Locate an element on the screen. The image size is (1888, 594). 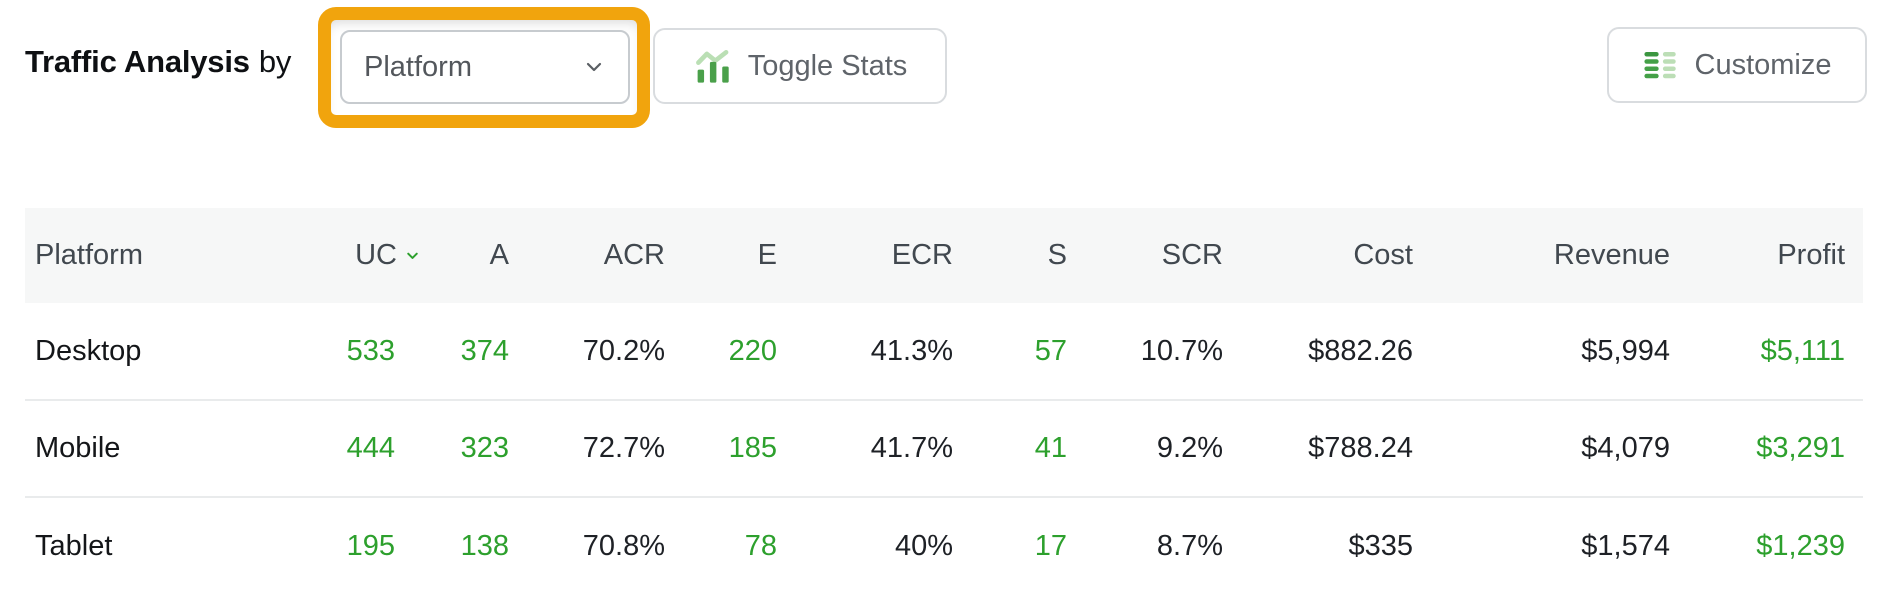
column-header-platform: Platform is located at coordinates (150, 255).